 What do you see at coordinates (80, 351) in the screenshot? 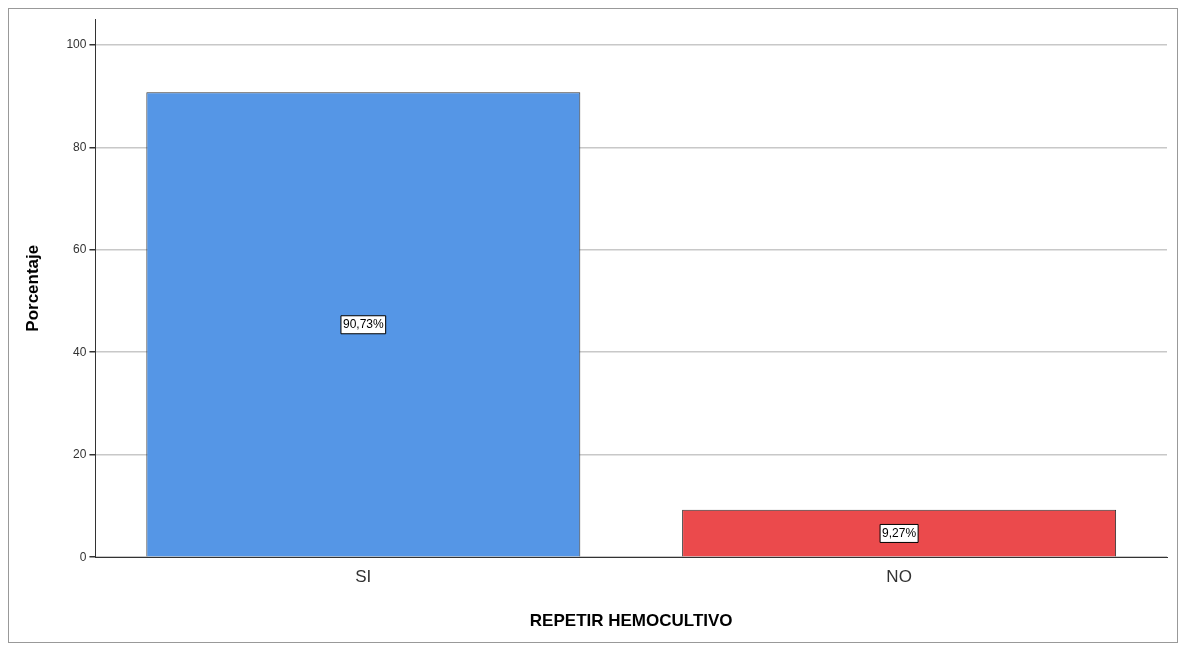
I see `y-tick-label: 40` at bounding box center [80, 351].